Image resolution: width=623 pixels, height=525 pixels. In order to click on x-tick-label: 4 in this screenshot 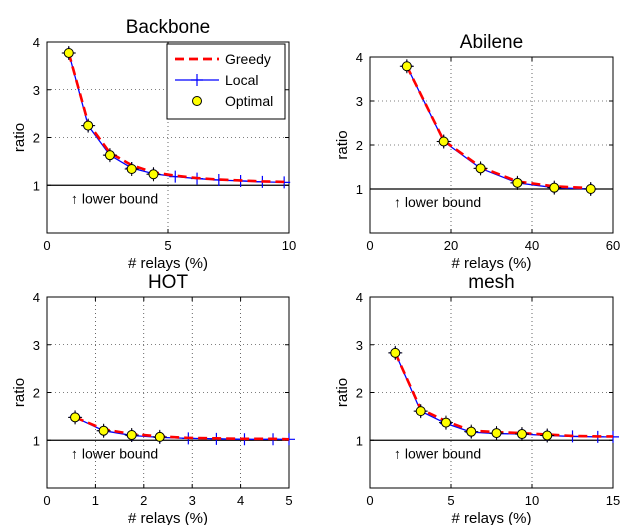, I will do `click(240, 500)`.